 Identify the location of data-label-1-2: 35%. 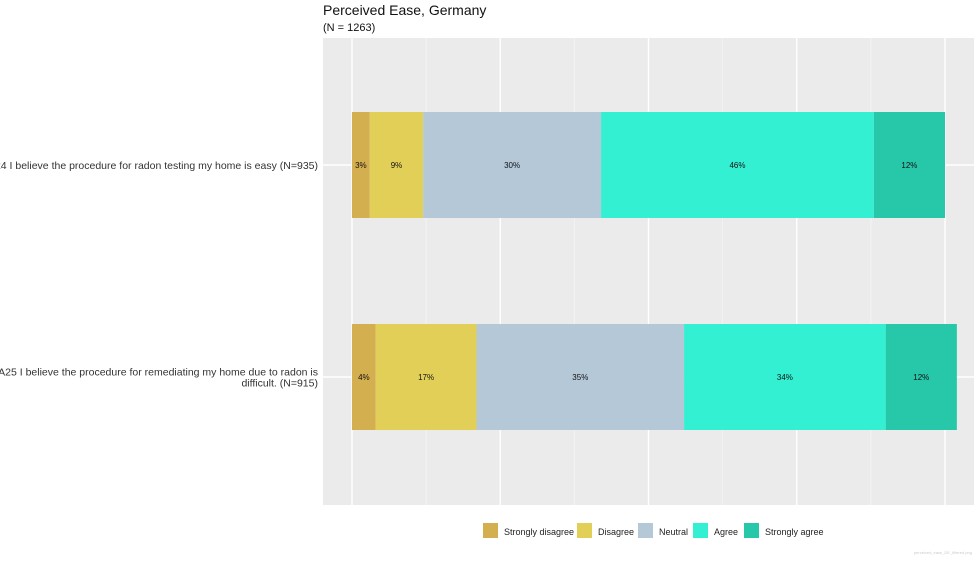
(580, 377).